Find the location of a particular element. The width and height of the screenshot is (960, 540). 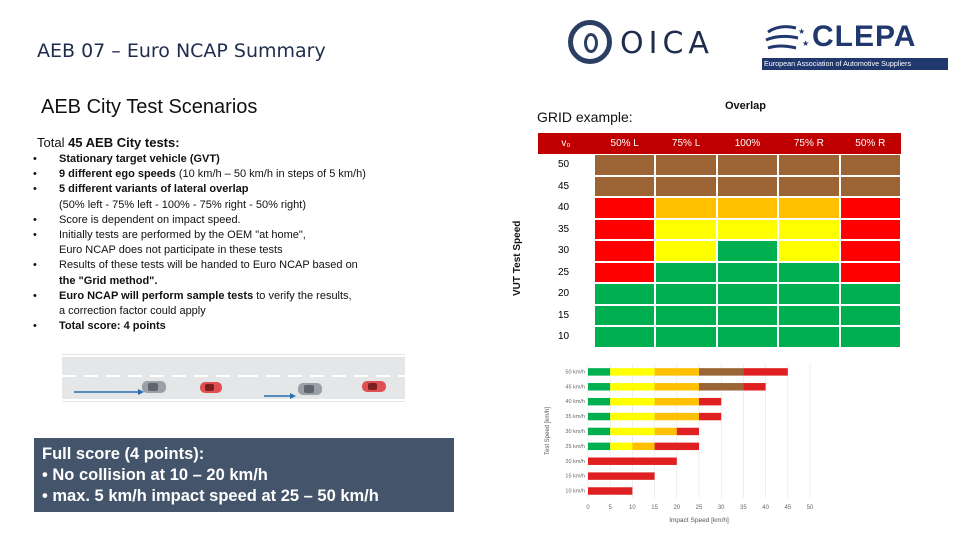

chart-x-axis-label: Impact Speed [km/h] is located at coordinates (699, 520).